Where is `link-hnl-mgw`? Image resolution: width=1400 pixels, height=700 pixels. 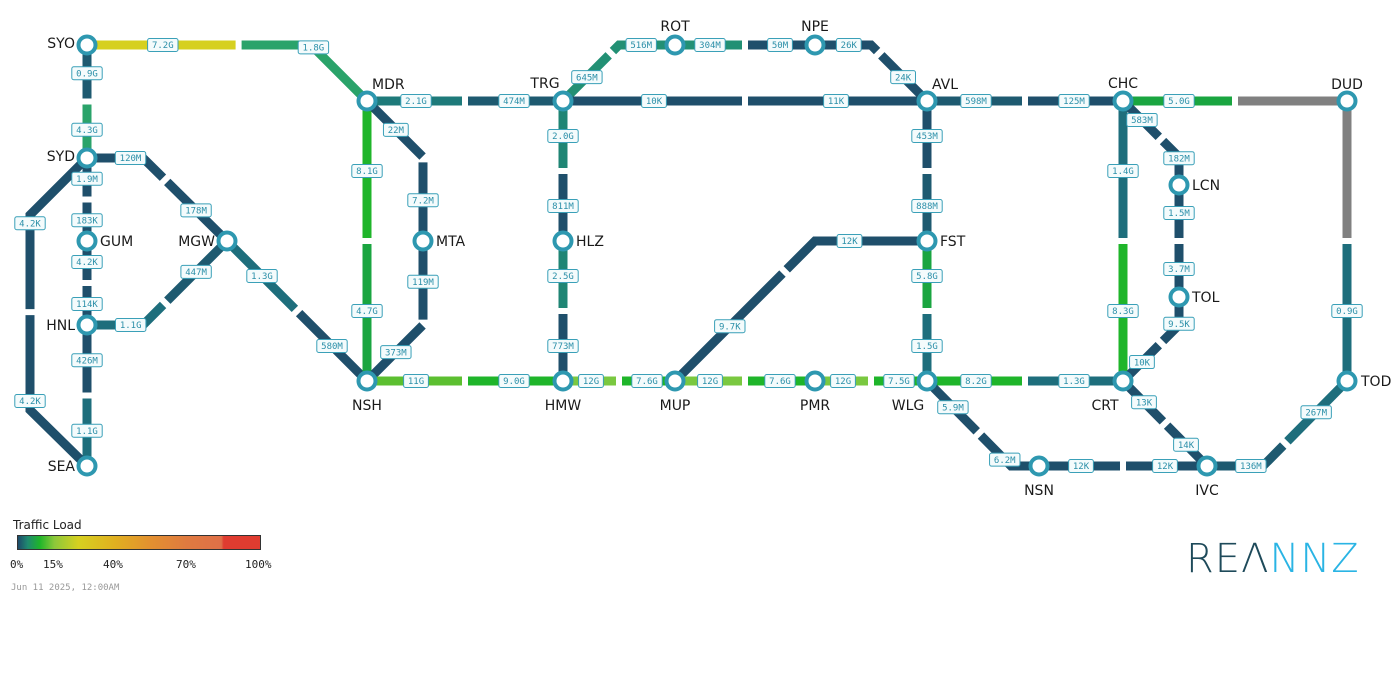
link-hnl-mgw is located at coordinates (159, 283).